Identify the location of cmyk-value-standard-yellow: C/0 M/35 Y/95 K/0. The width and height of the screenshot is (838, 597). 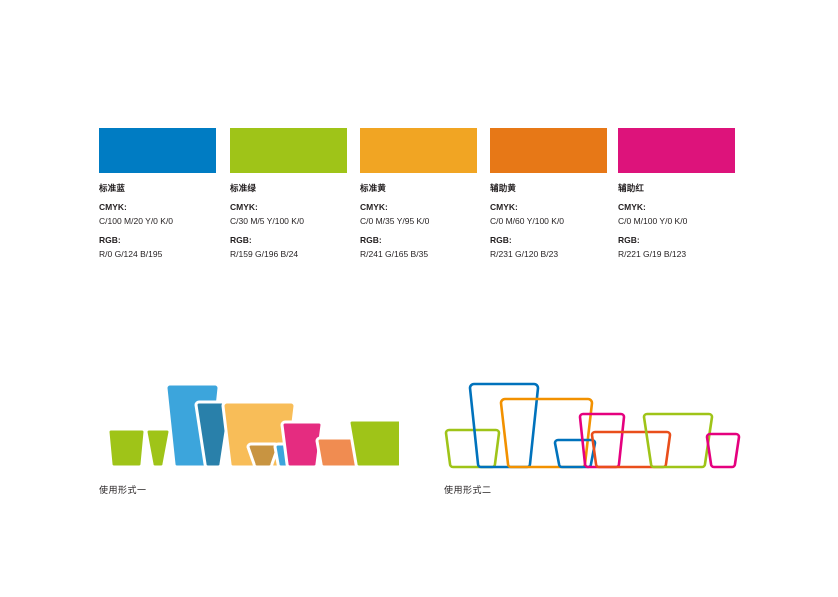
(395, 221).